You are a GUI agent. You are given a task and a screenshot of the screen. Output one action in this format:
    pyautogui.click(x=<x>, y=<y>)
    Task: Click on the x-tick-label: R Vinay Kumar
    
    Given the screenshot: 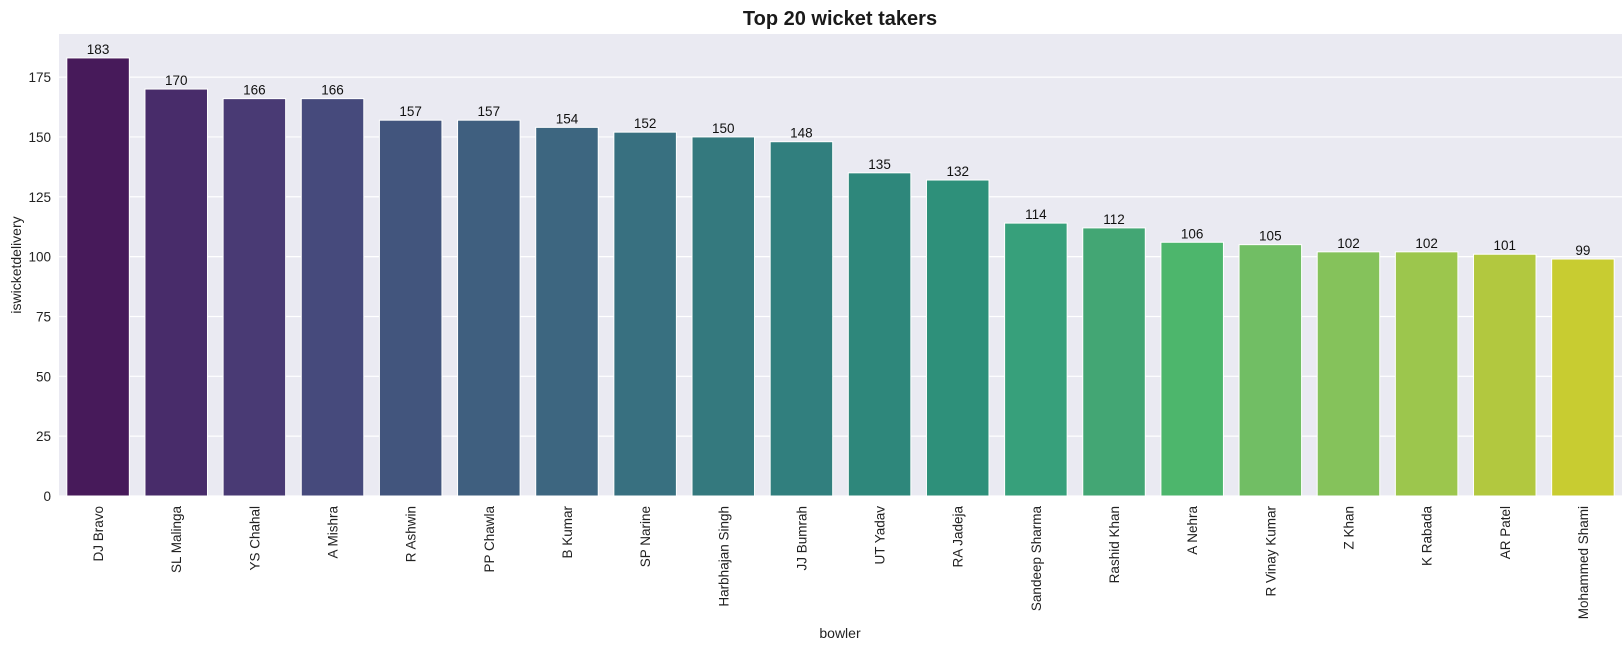 What is the action you would take?
    pyautogui.click(x=1270, y=551)
    